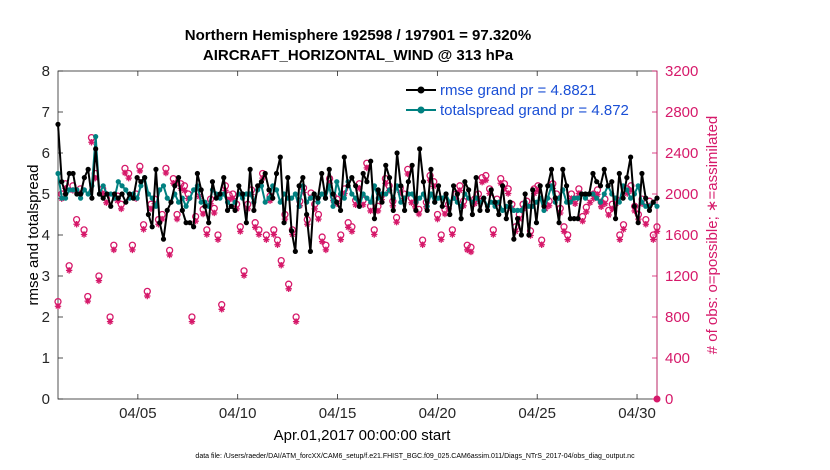 The image size is (830, 470). I want to click on y-axis-left-label: rmse and totalspread, so click(33, 235).